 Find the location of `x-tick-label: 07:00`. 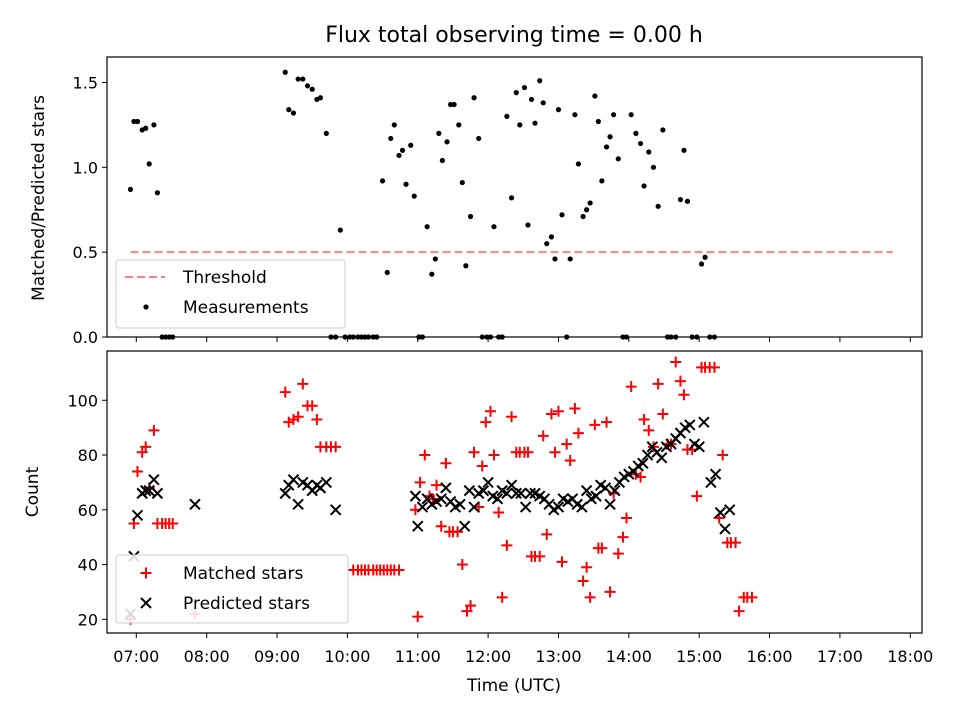

x-tick-label: 07:00 is located at coordinates (136, 656).